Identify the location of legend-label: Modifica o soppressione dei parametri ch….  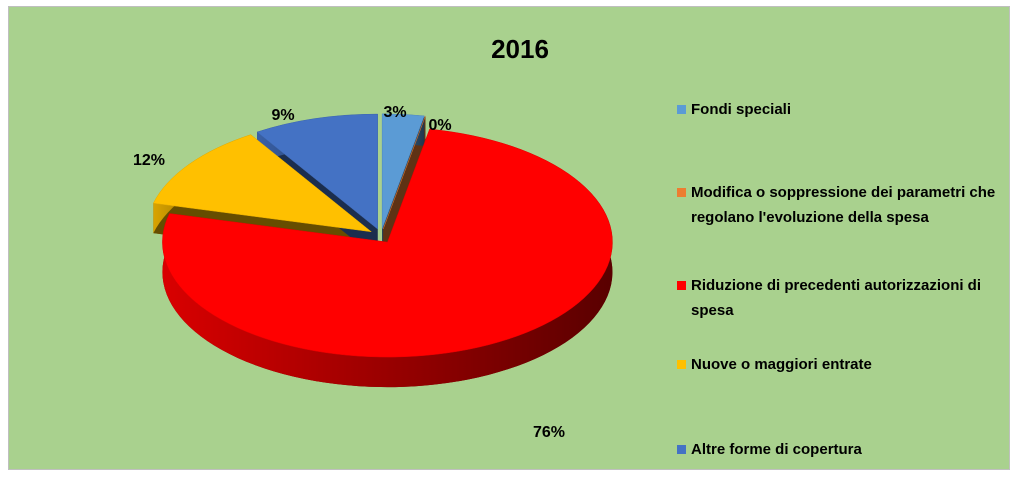
(843, 205).